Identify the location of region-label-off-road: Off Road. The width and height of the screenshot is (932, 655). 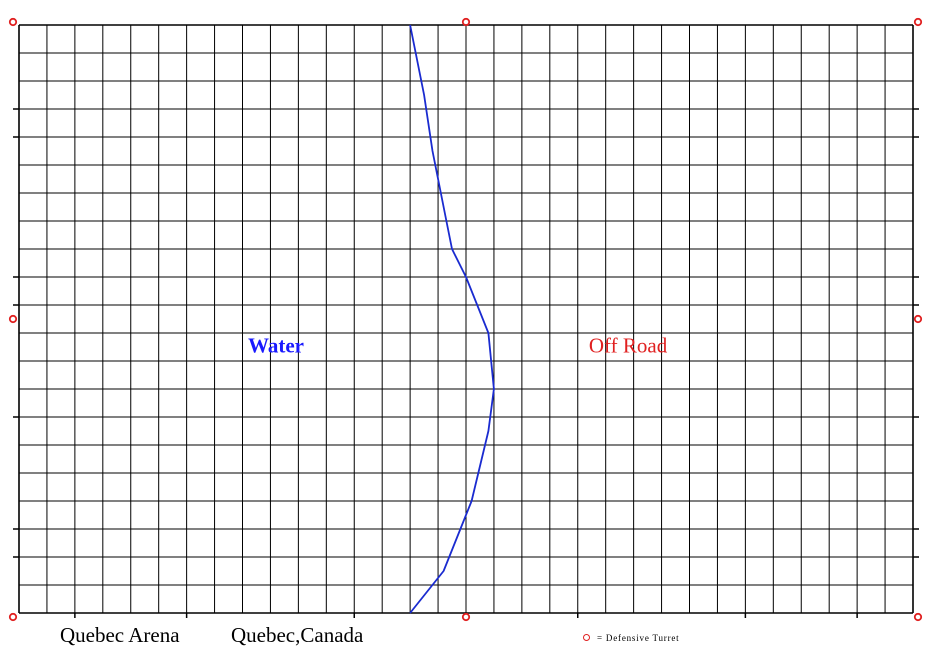
(628, 346).